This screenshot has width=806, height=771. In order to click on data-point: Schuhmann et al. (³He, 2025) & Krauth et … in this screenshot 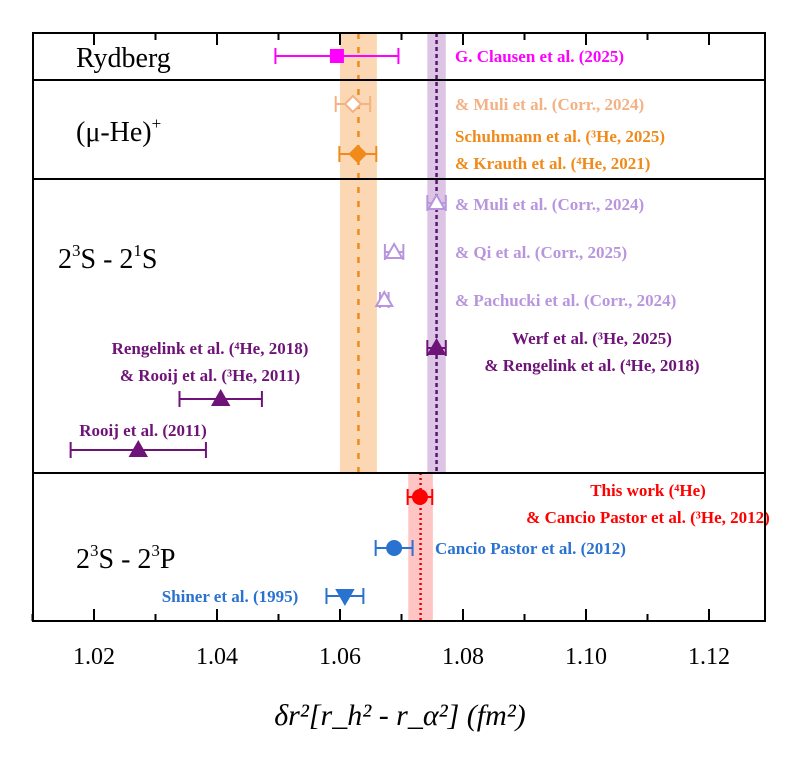, I will do `click(501, 150)`.